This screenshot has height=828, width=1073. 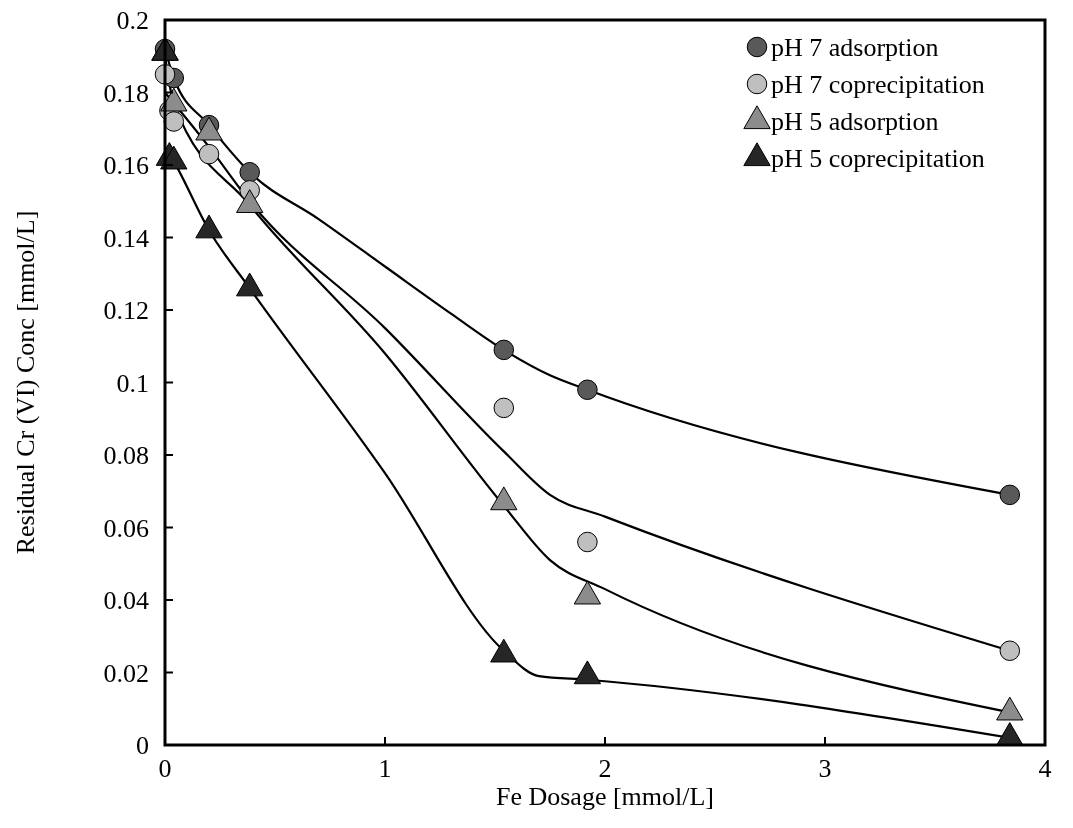 What do you see at coordinates (126, 311) in the screenshot?
I see `y-tick-label: 0.12` at bounding box center [126, 311].